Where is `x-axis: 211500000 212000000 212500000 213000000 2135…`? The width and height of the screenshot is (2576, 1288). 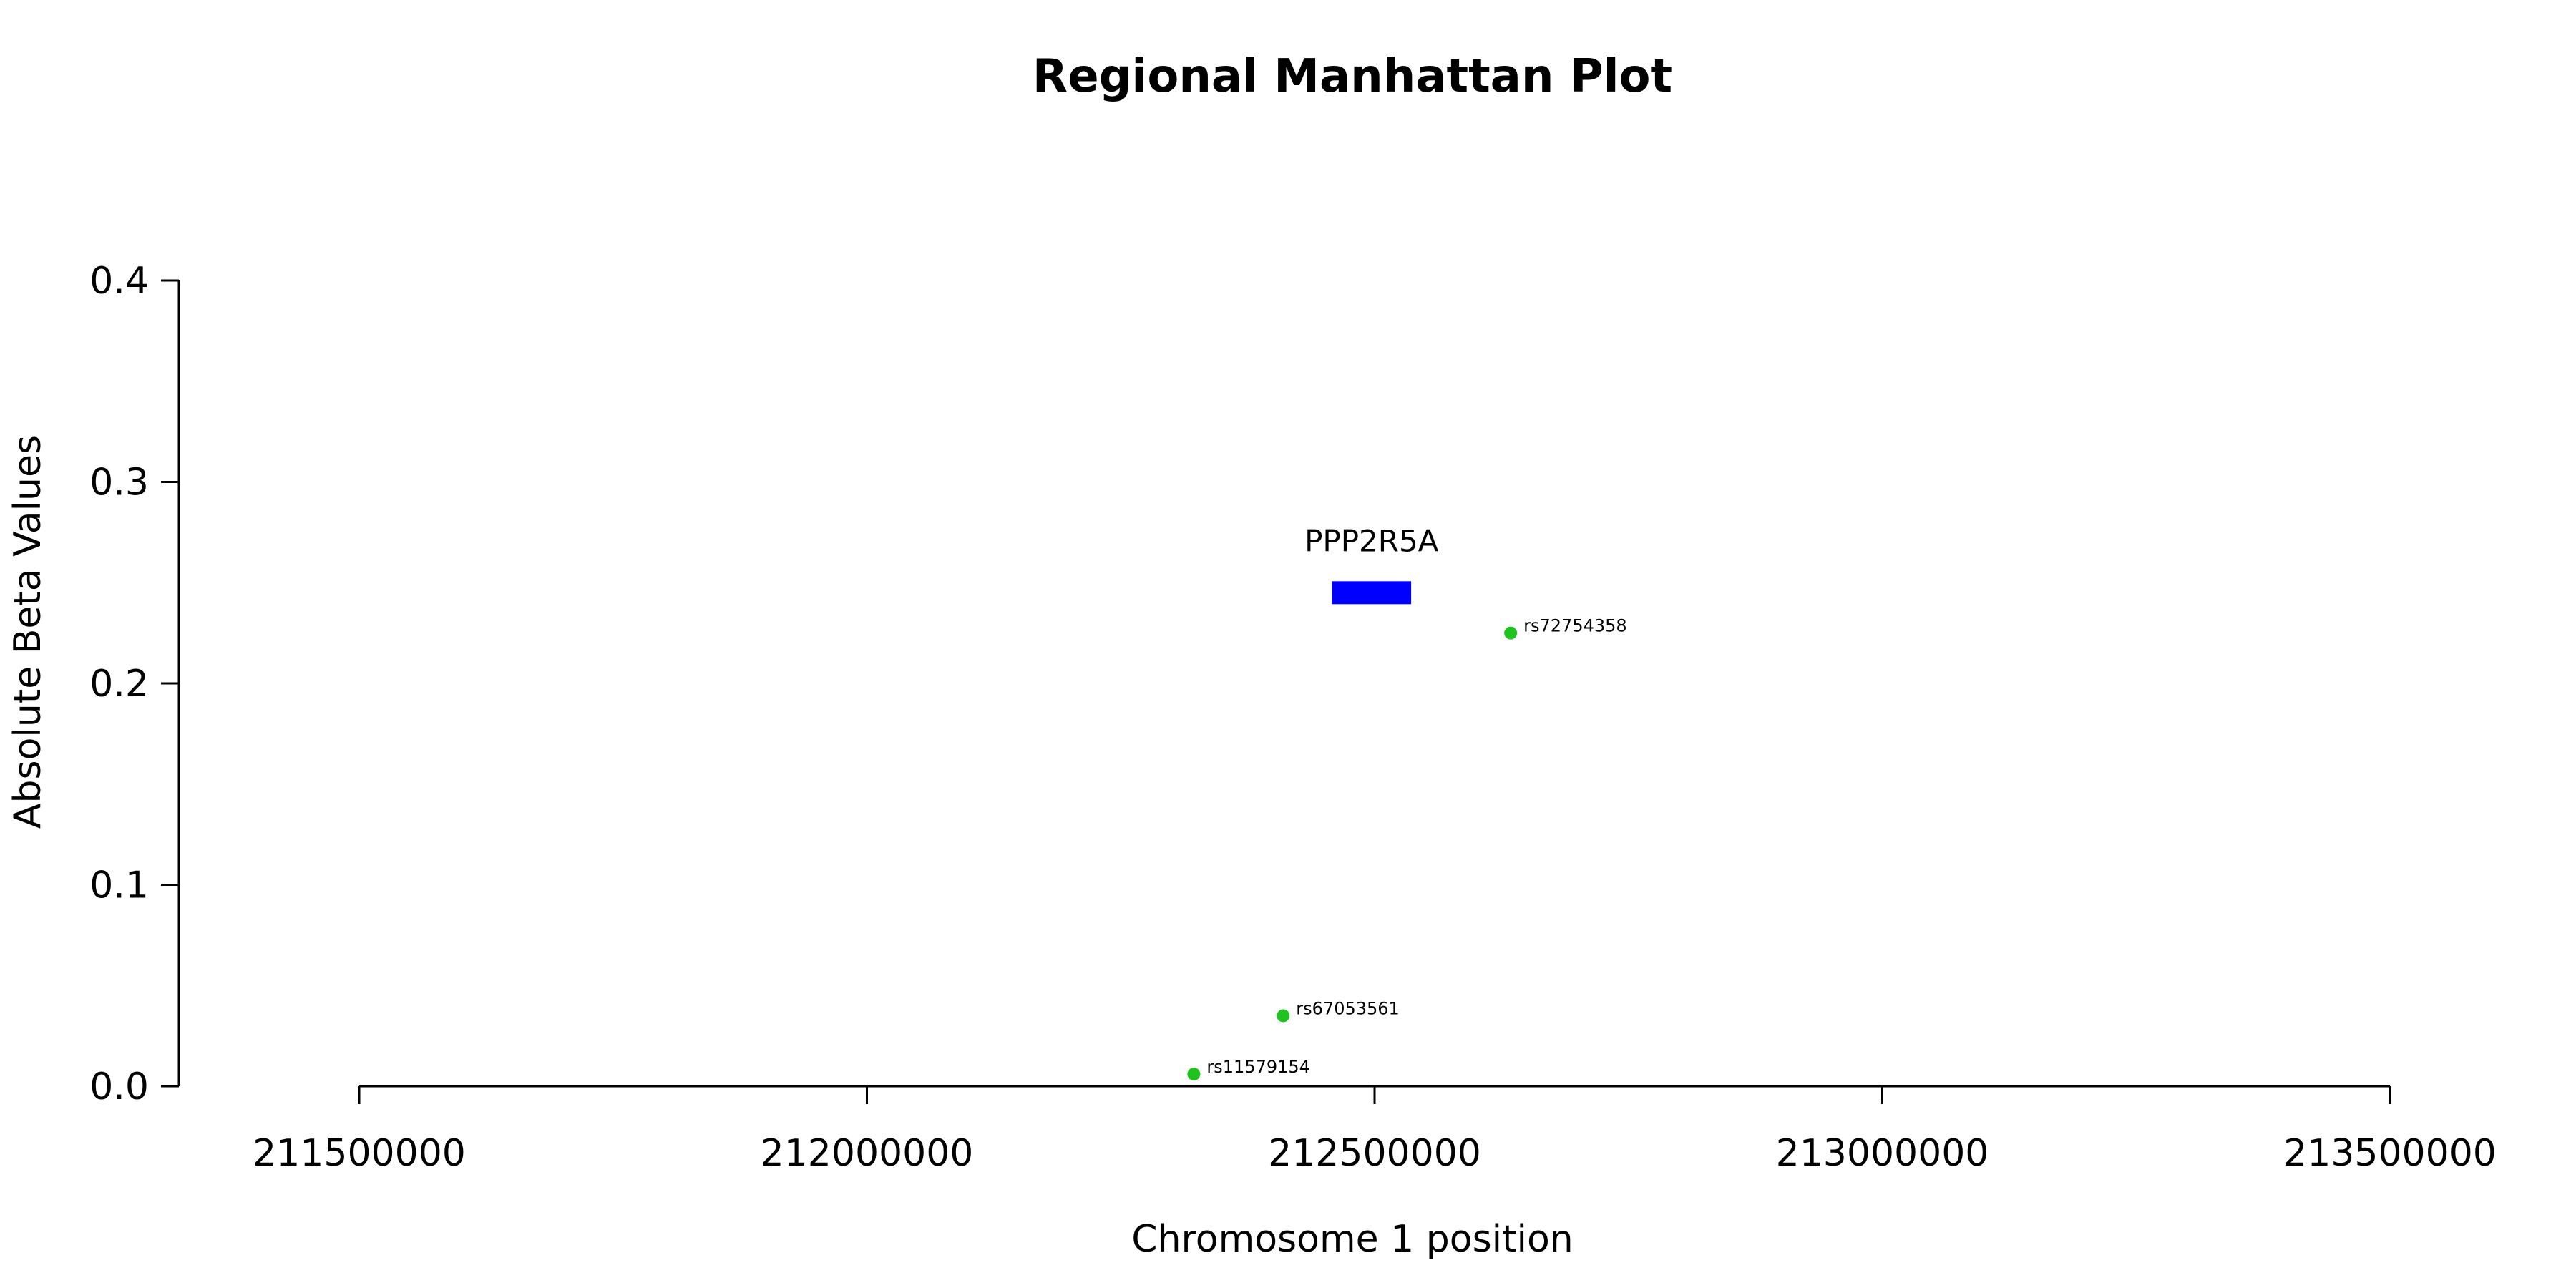 x-axis: 211500000 212000000 212500000 213000000 2135… is located at coordinates (1375, 1130).